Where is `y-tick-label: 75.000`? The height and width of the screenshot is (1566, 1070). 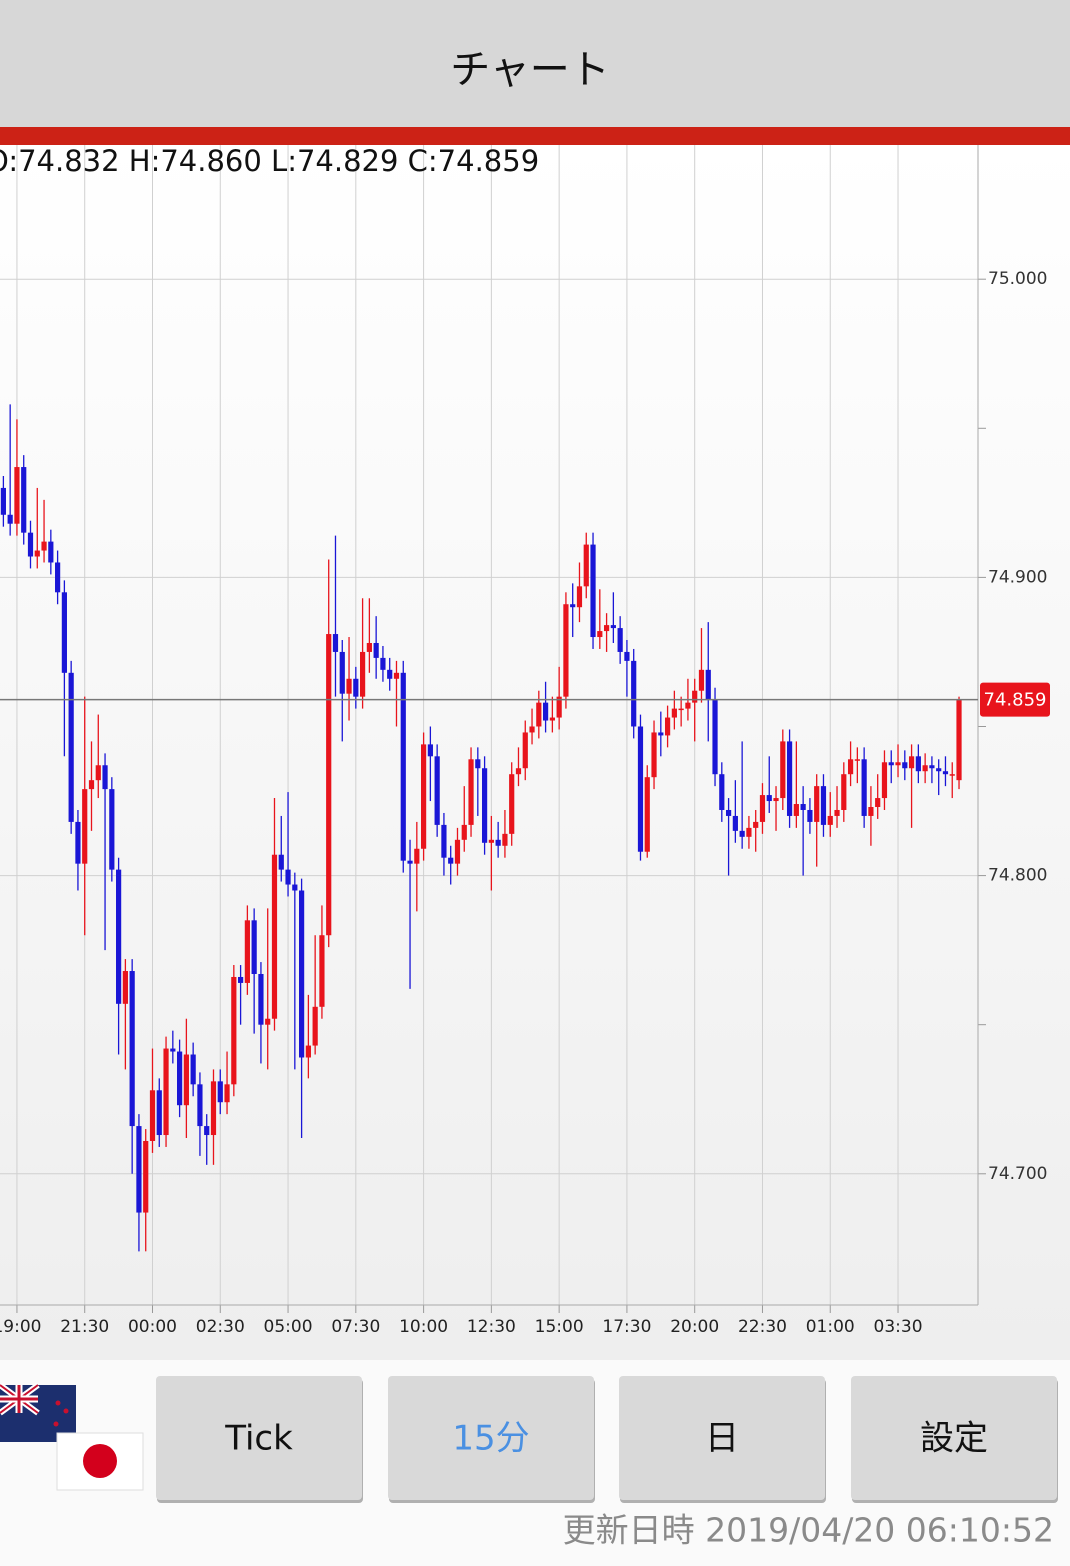 y-tick-label: 75.000 is located at coordinates (1017, 279).